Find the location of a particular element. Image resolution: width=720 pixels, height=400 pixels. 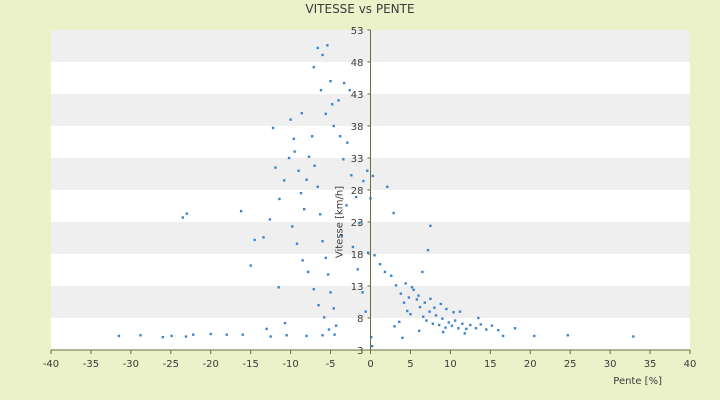

y-axis-label: Vitesse [km/h] is located at coordinates (340, 222).